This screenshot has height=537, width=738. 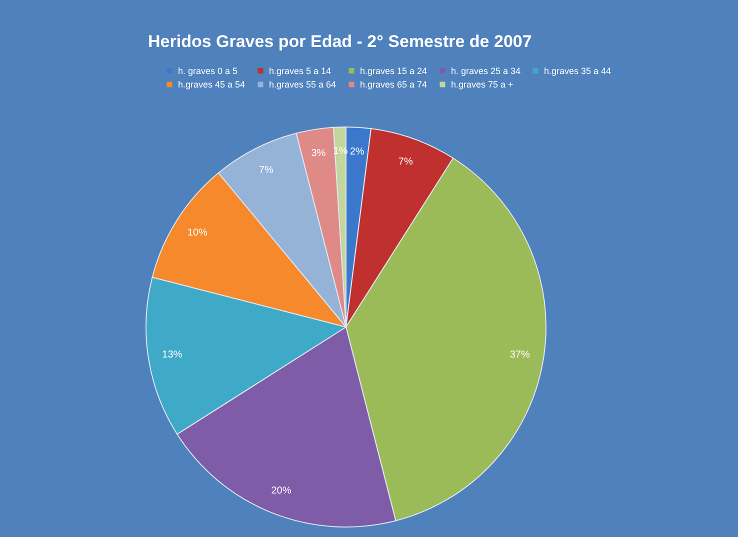 I want to click on chart-title: Heridos Graves por Edad - 2° Semestre de 2007, so click(x=340, y=41).